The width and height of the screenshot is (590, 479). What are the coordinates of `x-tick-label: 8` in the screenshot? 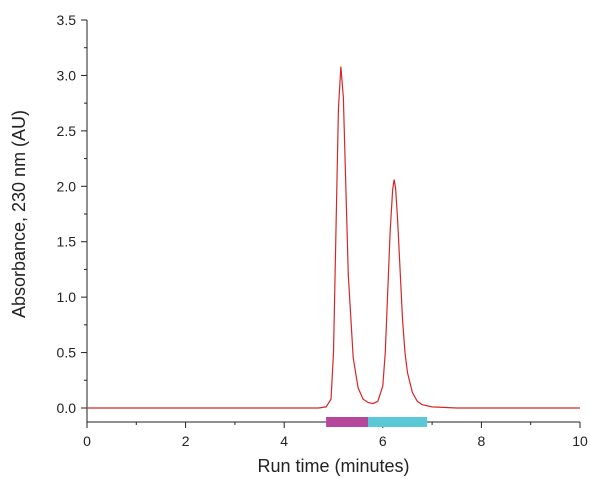 It's located at (482, 441).